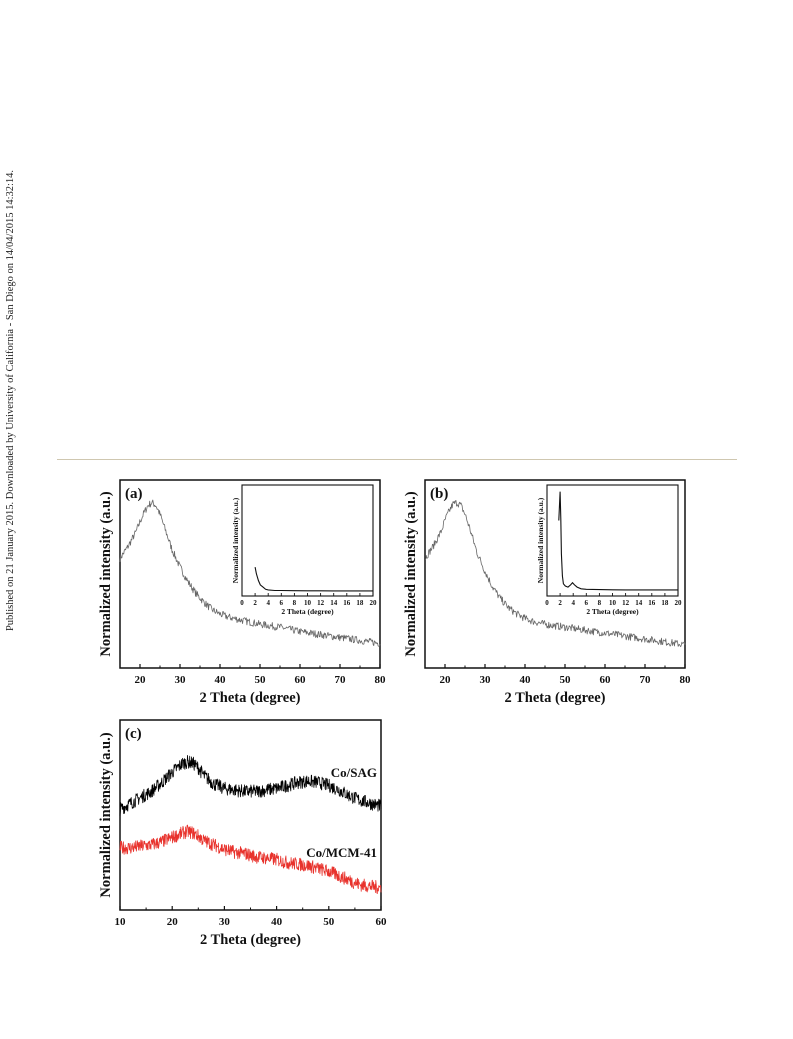 The image size is (793, 1039). What do you see at coordinates (121, 922) in the screenshot?
I see `x-tick-label: 10` at bounding box center [121, 922].